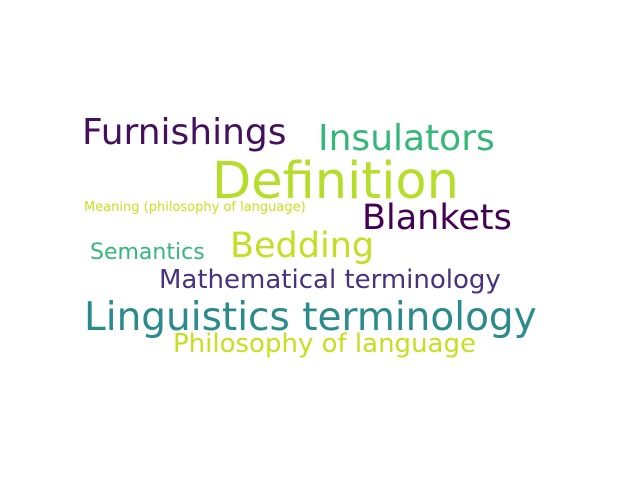 The width and height of the screenshot is (640, 480). Describe the element at coordinates (324, 344) in the screenshot. I see `word-philosophy-of-language: Philosophy of language` at that location.